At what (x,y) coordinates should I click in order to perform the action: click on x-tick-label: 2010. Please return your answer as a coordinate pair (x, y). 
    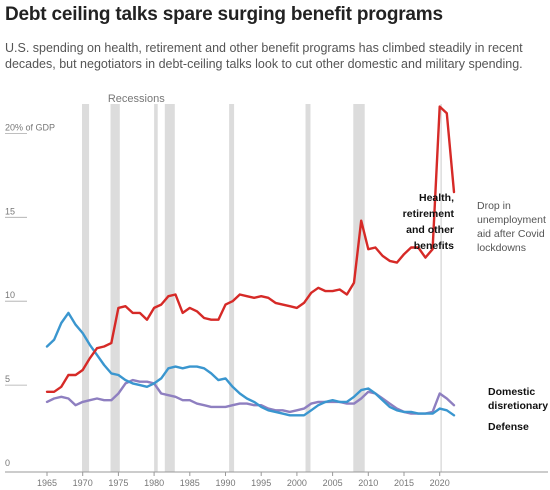
    Looking at the image, I should click on (368, 483).